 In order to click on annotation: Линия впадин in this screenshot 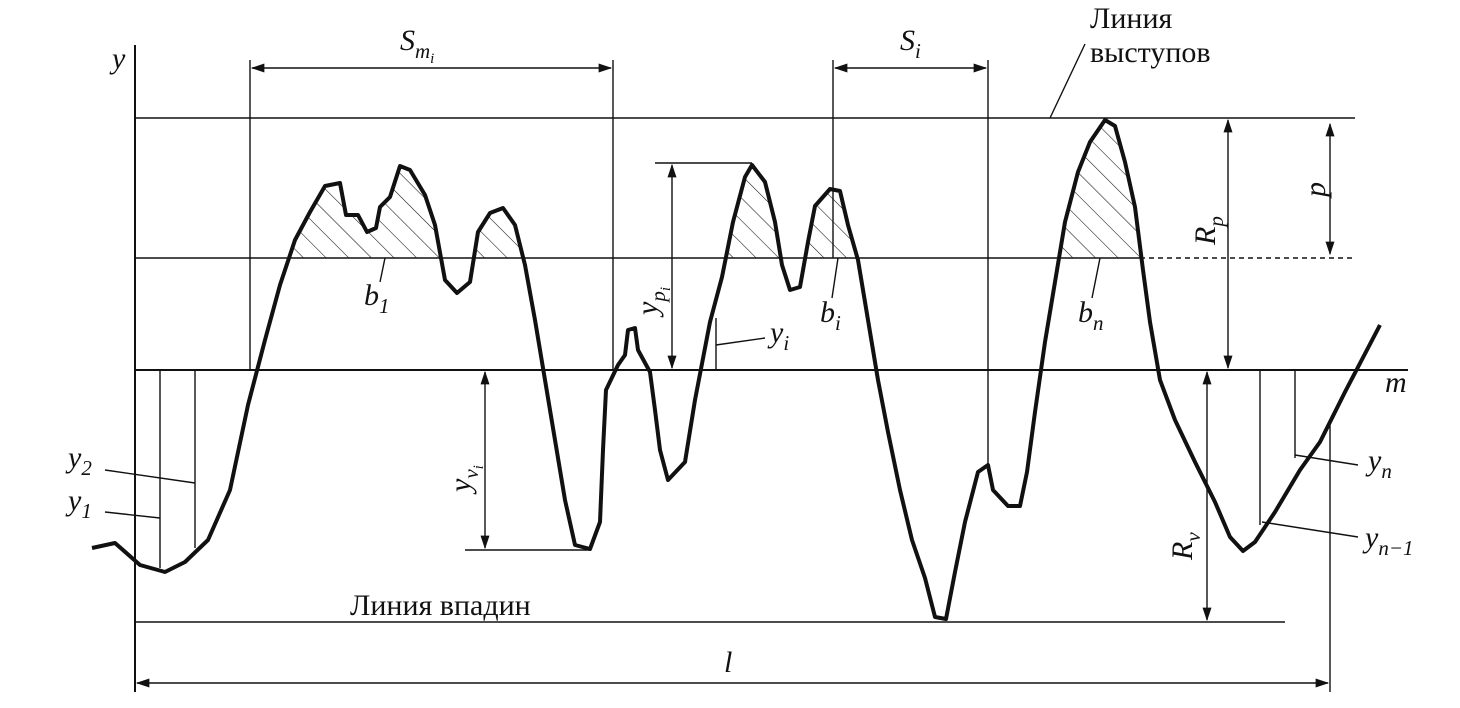, I will do `click(440, 605)`.